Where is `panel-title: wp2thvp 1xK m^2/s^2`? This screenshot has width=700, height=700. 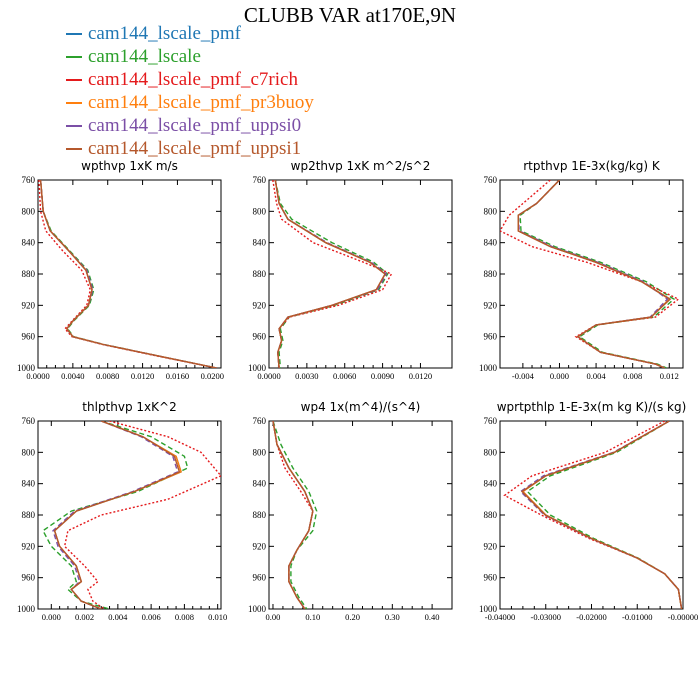
panel-title: wp2thvp 1xK m^2/s^2 is located at coordinates (361, 166).